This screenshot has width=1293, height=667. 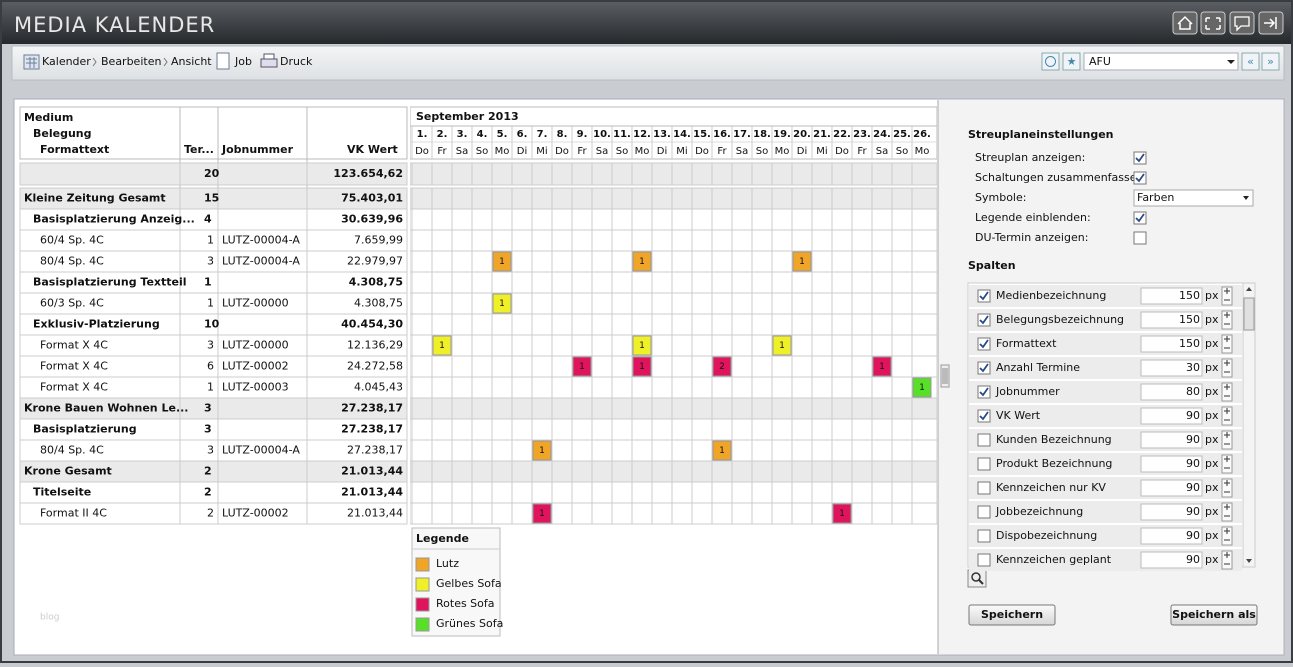 I want to click on weekday: So, so click(x=902, y=151).